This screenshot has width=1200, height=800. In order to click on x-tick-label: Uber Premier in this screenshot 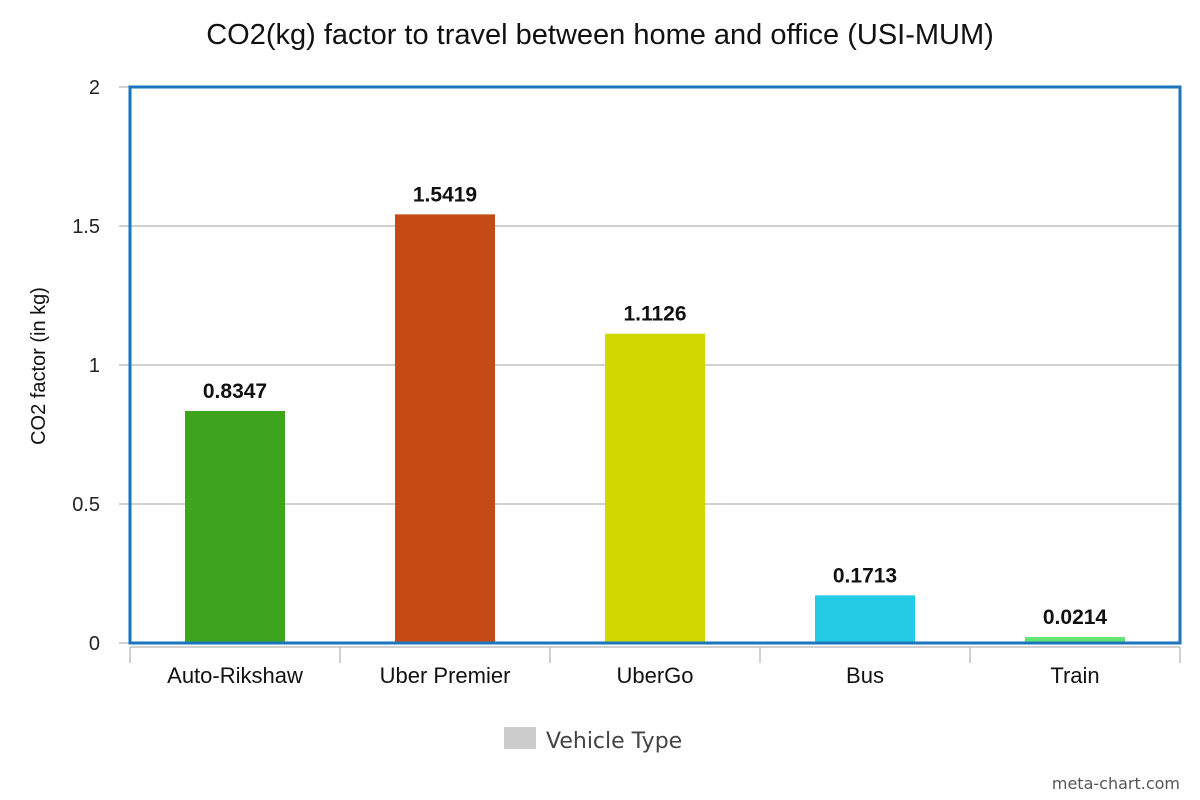, I will do `click(445, 675)`.